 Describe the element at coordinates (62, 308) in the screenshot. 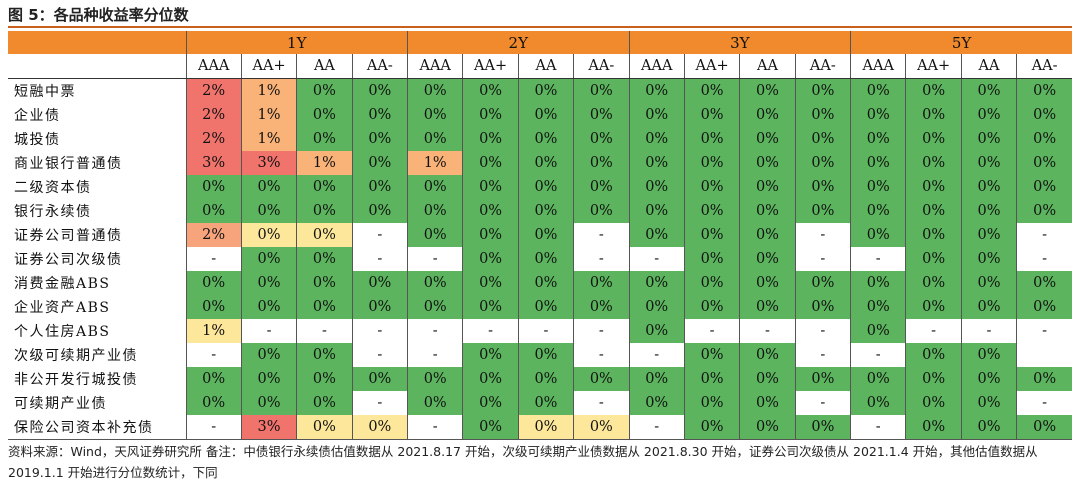

I see `row-label: 企业资产ABS` at that location.